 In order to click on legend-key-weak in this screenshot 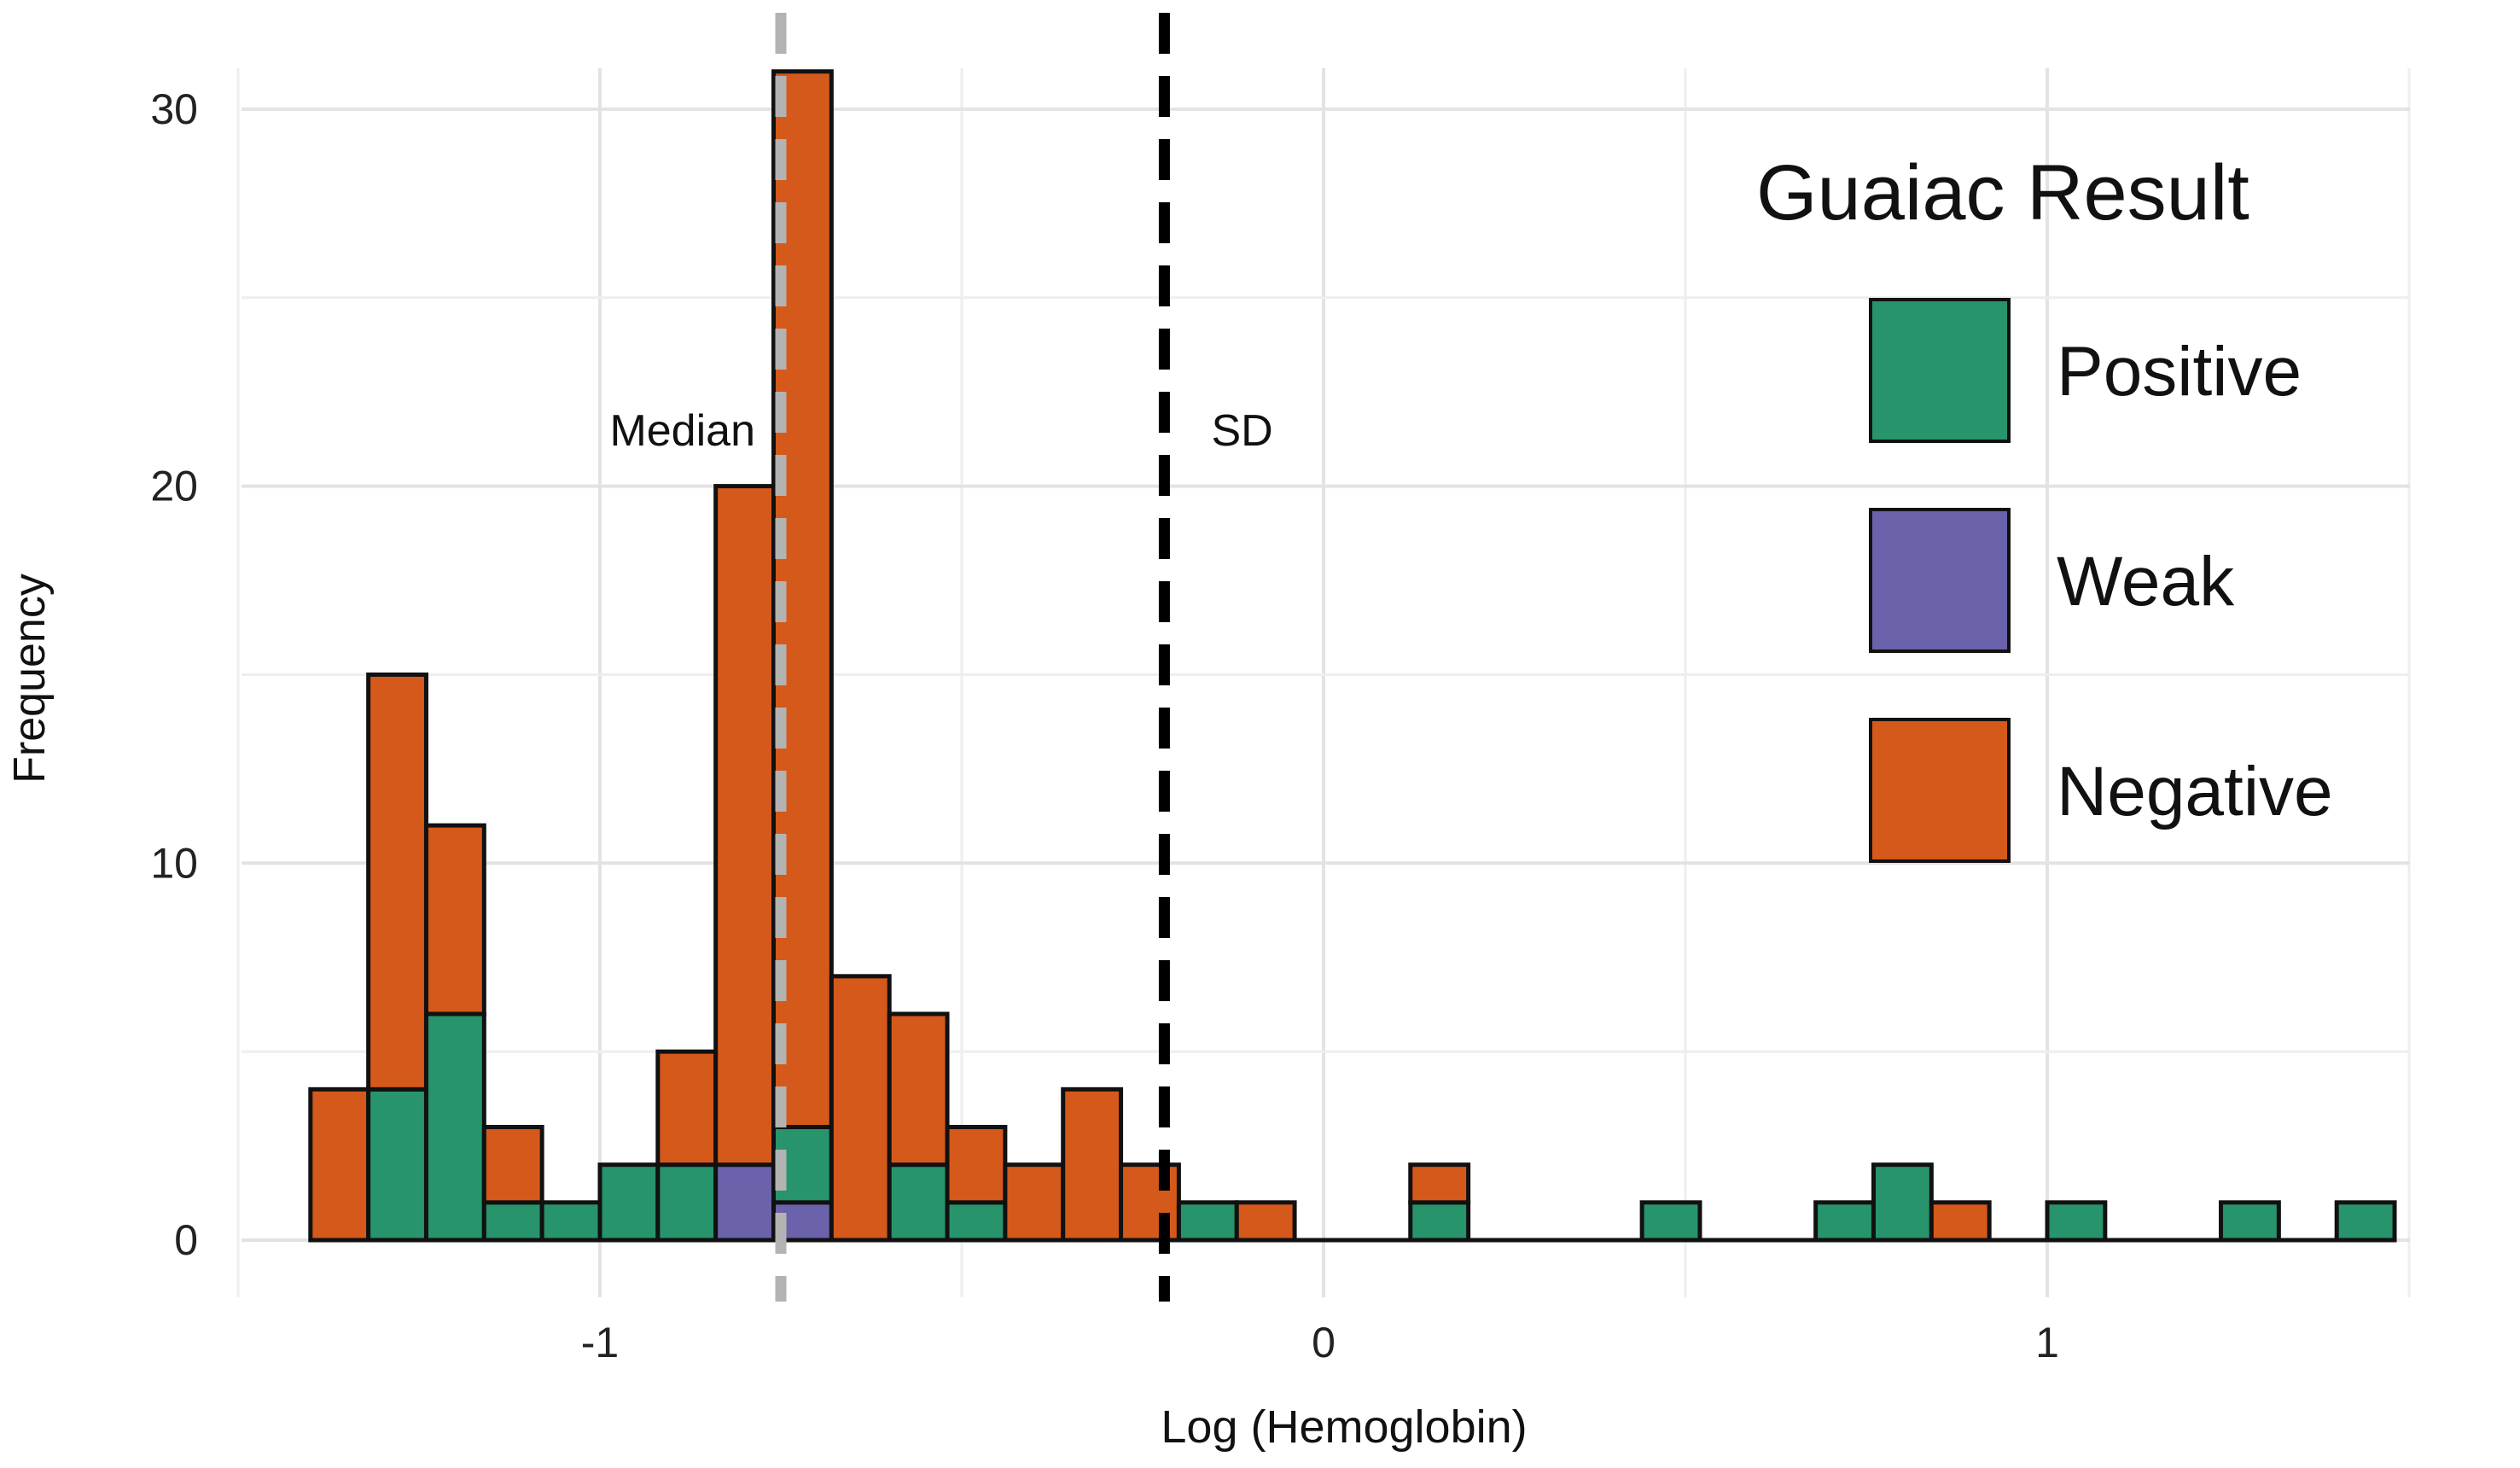, I will do `click(1940, 580)`.